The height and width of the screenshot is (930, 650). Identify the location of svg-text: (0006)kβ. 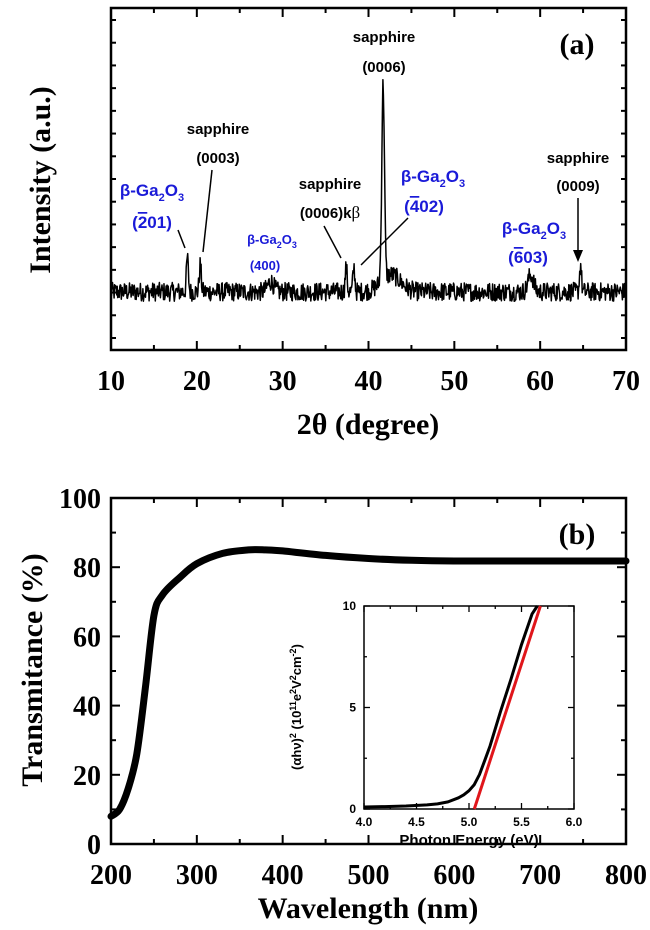
(330, 212).